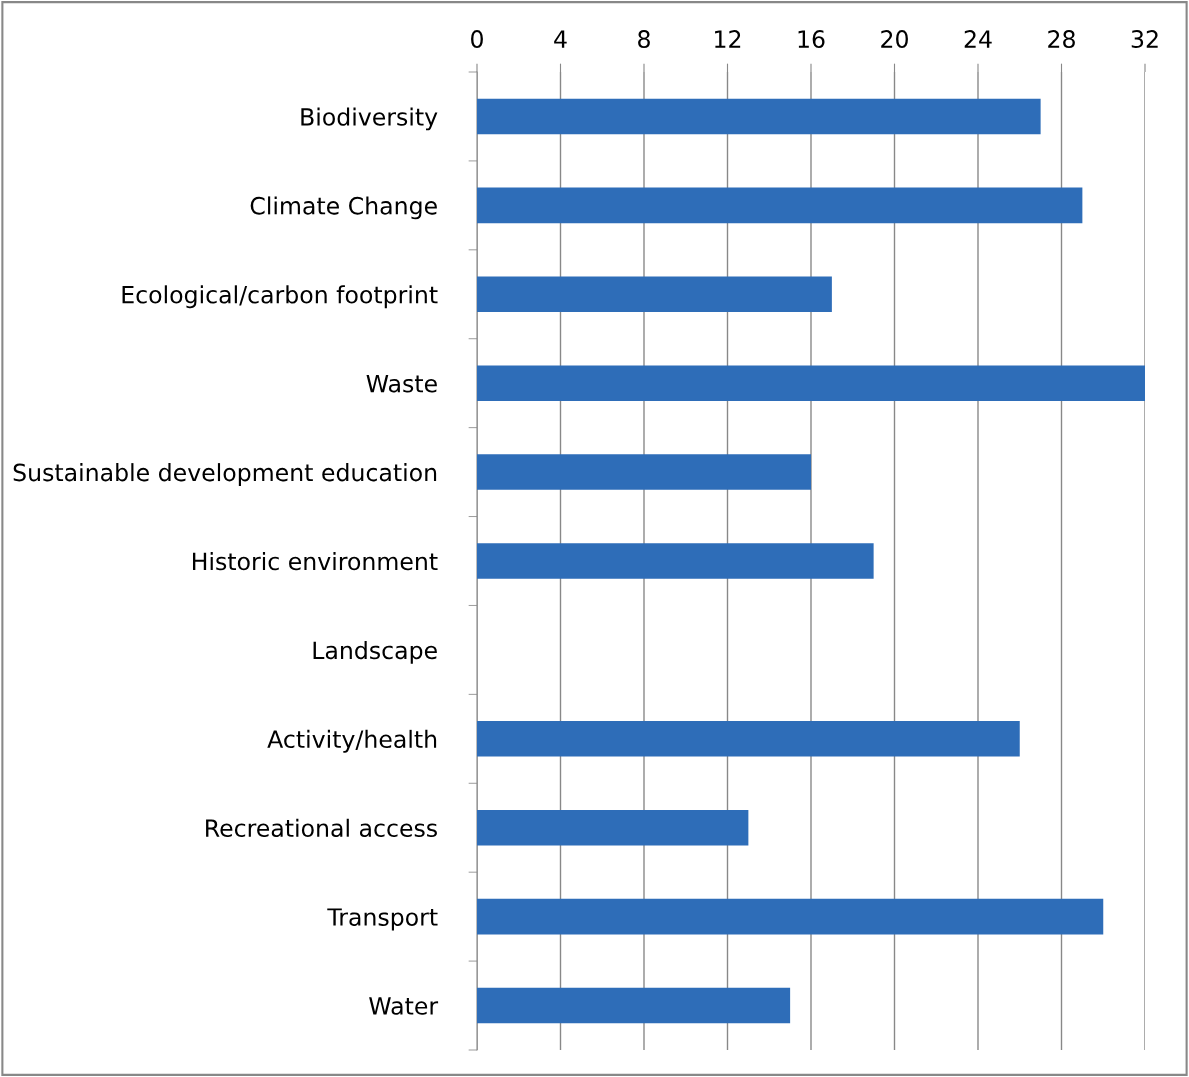 This screenshot has height=1077, width=1189. Describe the element at coordinates (978, 39) in the screenshot. I see `x-tick-label: 24` at that location.